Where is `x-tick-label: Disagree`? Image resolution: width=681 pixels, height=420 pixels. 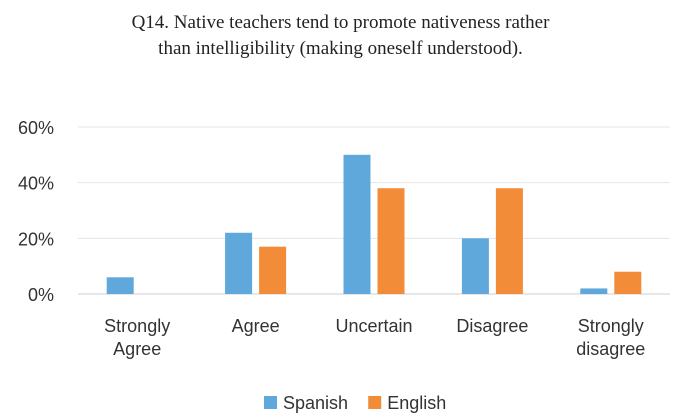 x-tick-label: Disagree is located at coordinates (492, 326).